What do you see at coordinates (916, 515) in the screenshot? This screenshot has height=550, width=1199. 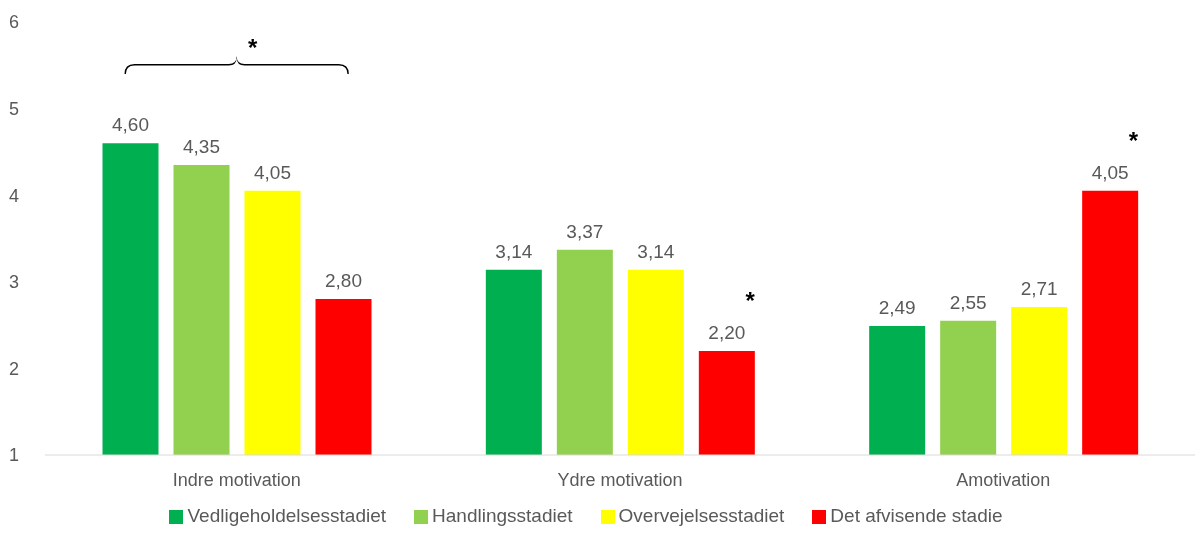 I see `legend-label: Det afvisende stadie` at bounding box center [916, 515].